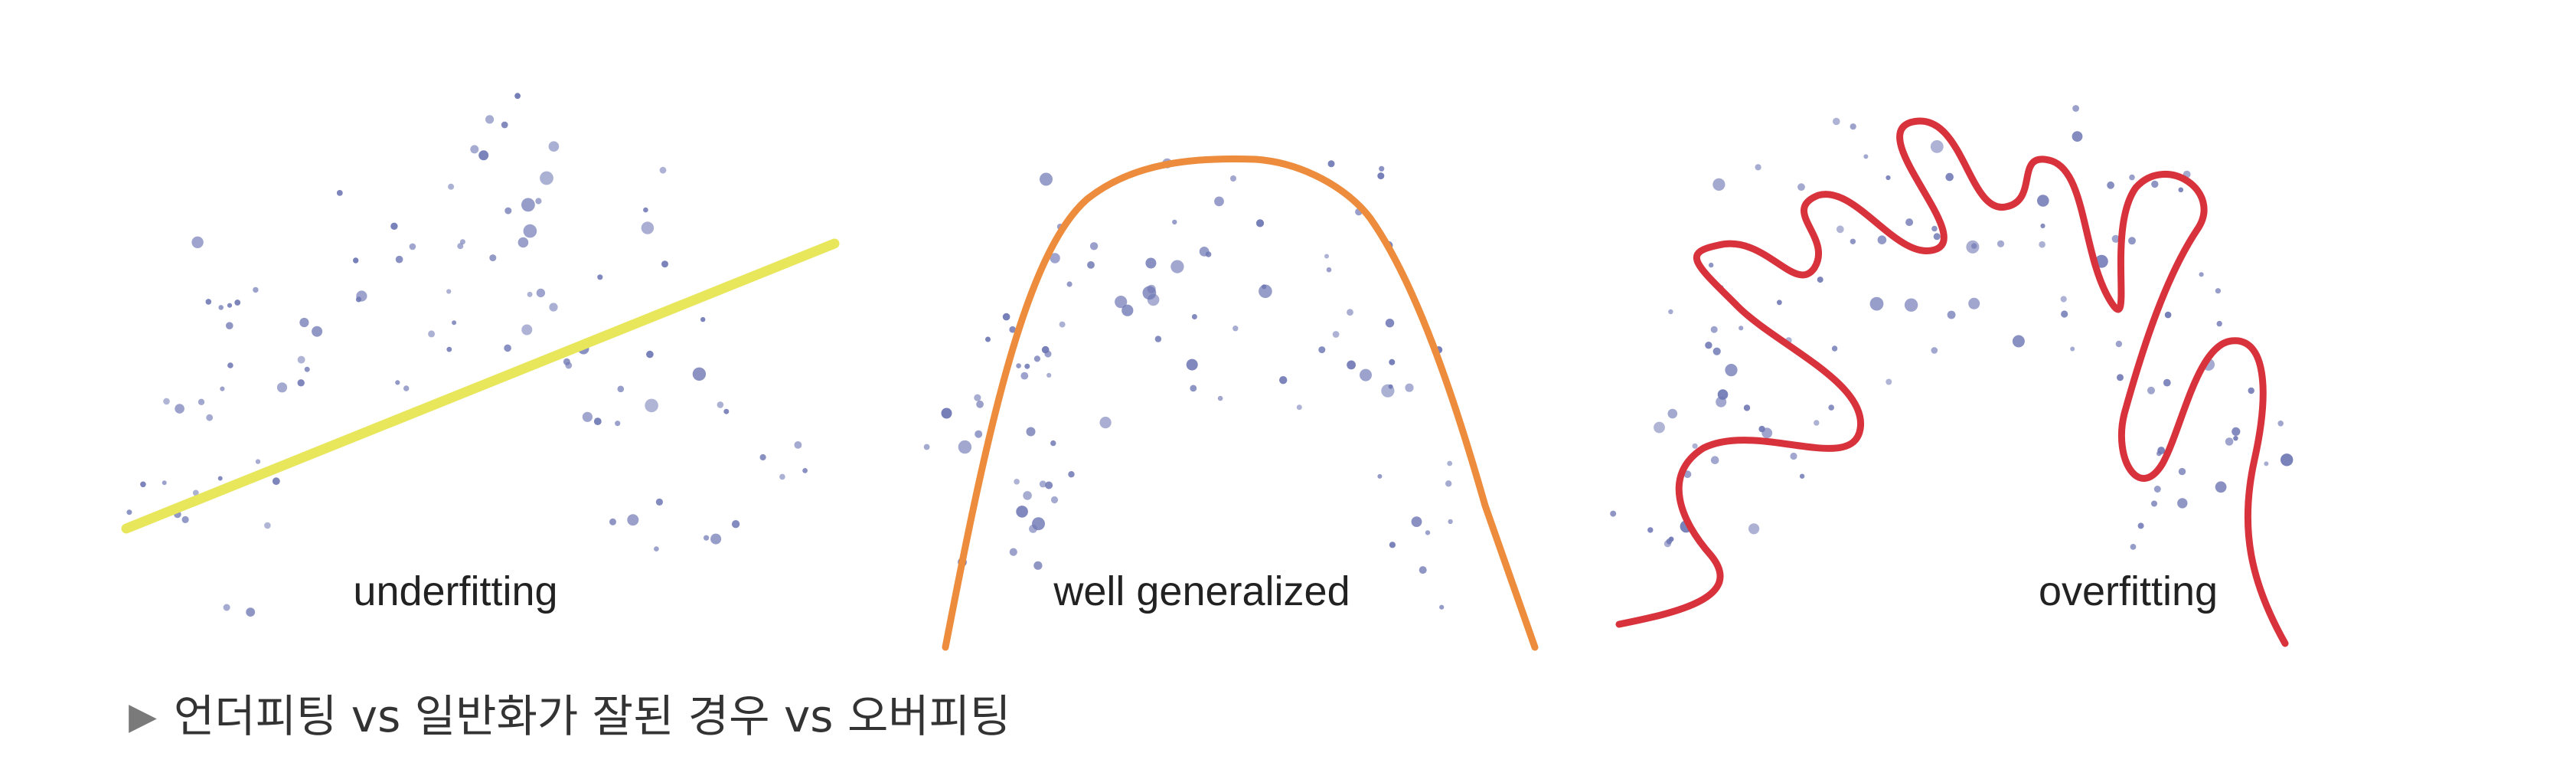 The image size is (2576, 766). Describe the element at coordinates (1188, 384) in the screenshot. I see `scatter-points-well-generalized` at that location.